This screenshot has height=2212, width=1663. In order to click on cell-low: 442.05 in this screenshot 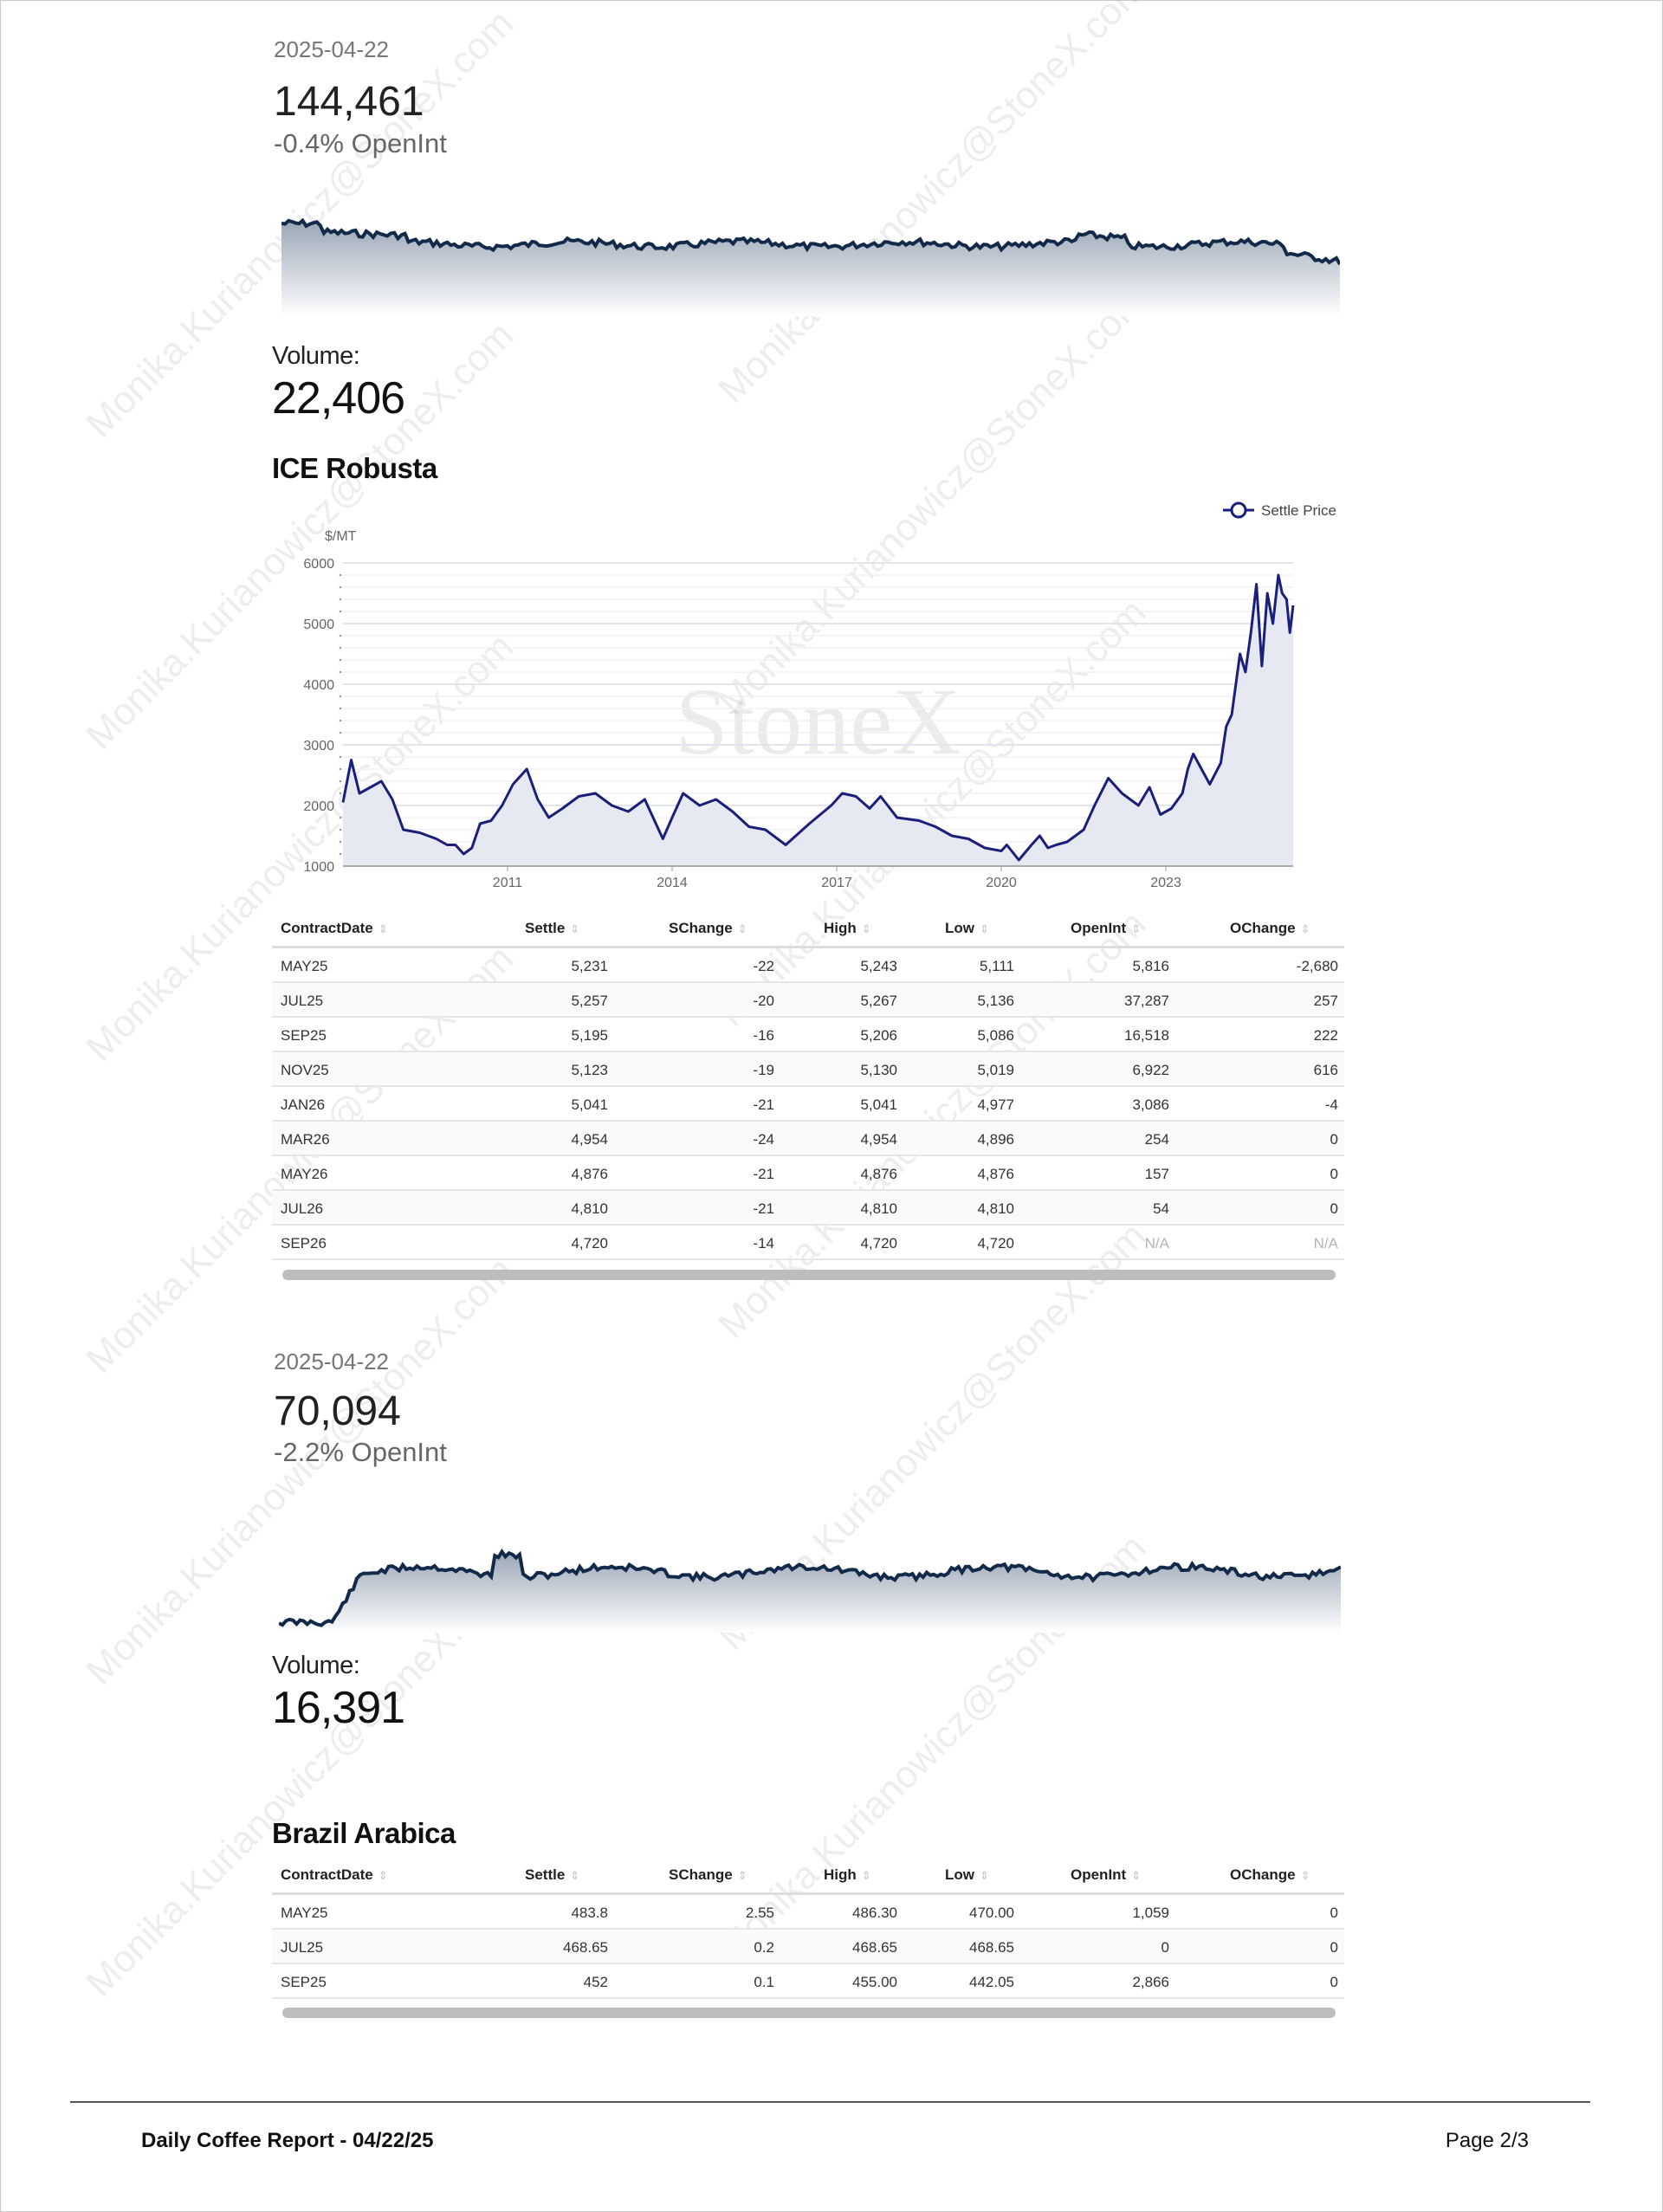, I will do `click(992, 1982)`.